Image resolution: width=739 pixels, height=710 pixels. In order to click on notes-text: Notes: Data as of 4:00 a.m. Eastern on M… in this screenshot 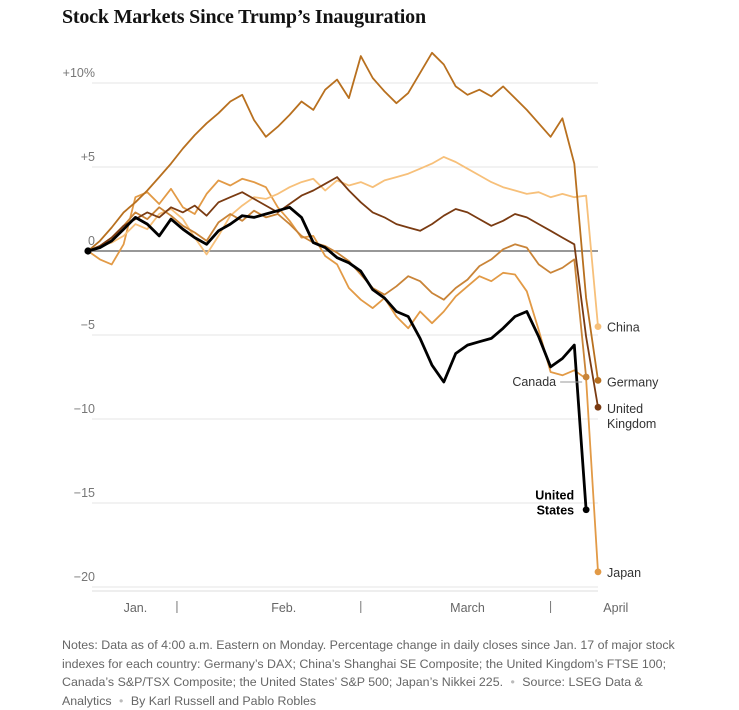, I will do `click(368, 664)`.